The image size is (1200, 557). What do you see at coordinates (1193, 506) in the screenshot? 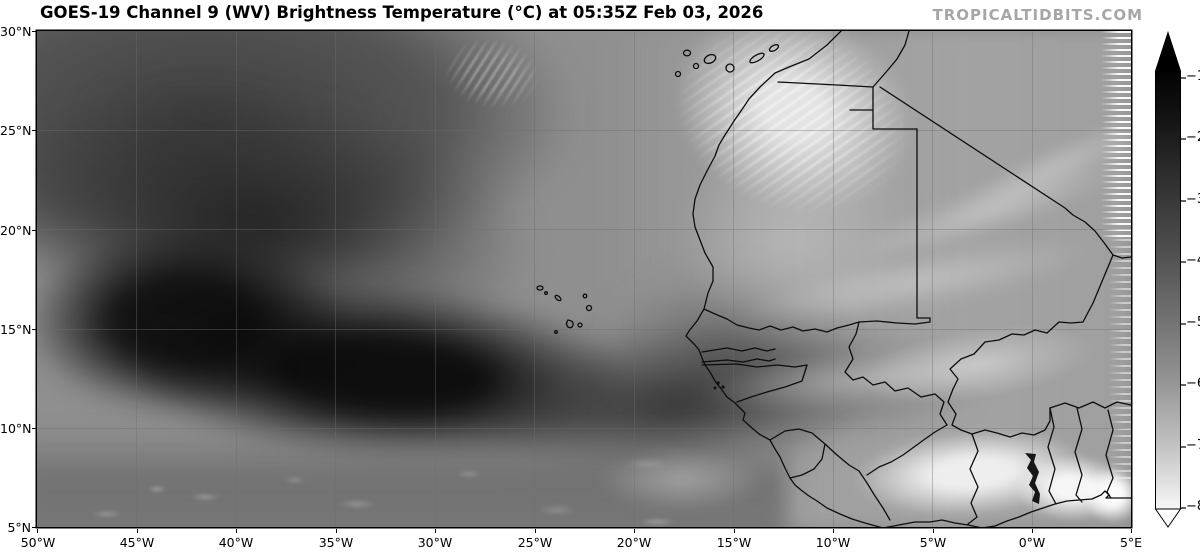
I see `colorbar-tick-label: −80` at bounding box center [1193, 506].